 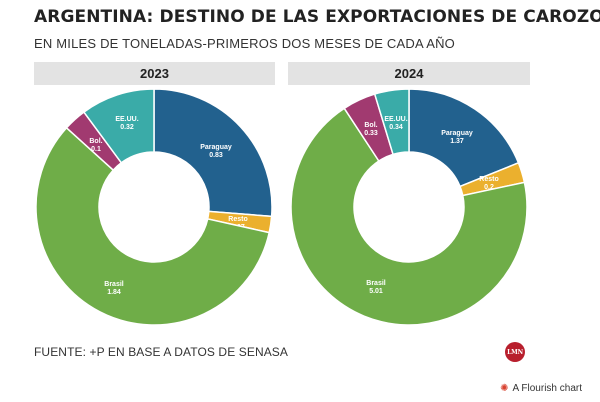 I want to click on slice-value: 0.34, so click(x=396, y=127).